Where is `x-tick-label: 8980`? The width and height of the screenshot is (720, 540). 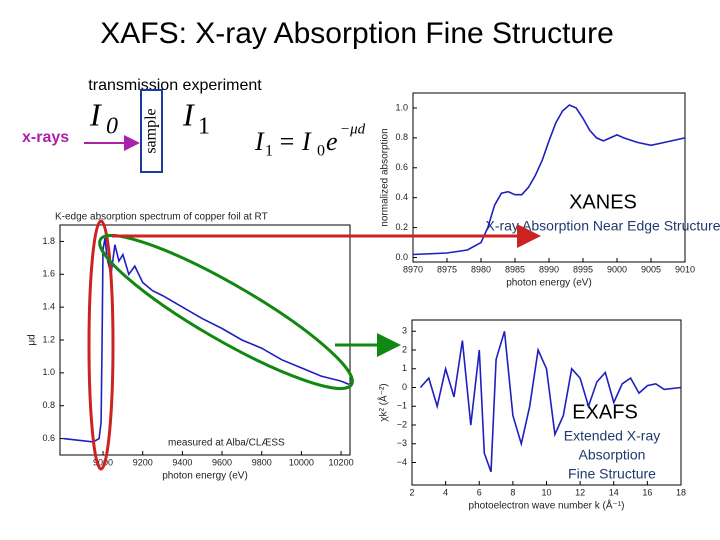 x-tick-label: 8980 is located at coordinates (481, 269).